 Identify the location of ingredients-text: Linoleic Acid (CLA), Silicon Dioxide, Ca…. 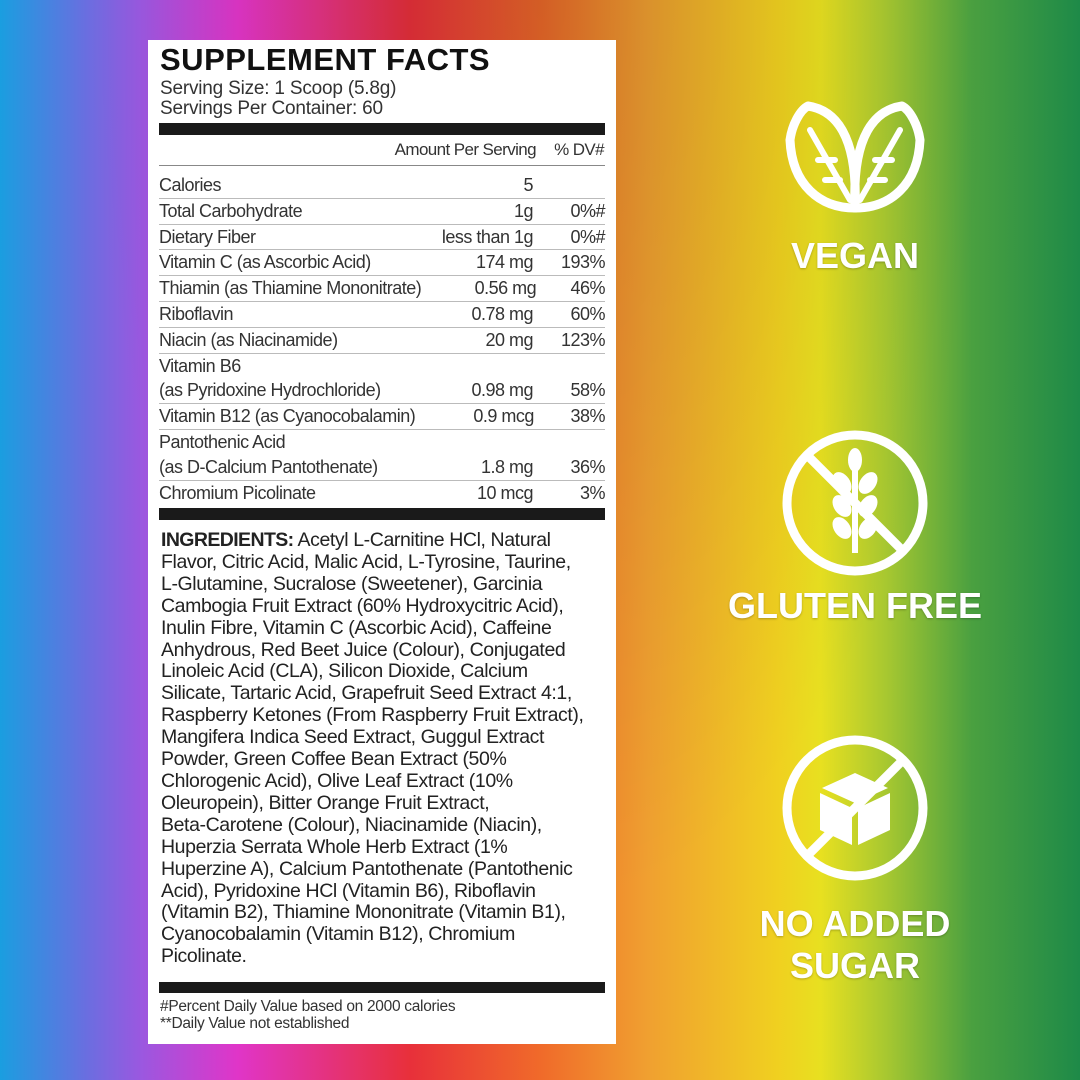
(344, 671).